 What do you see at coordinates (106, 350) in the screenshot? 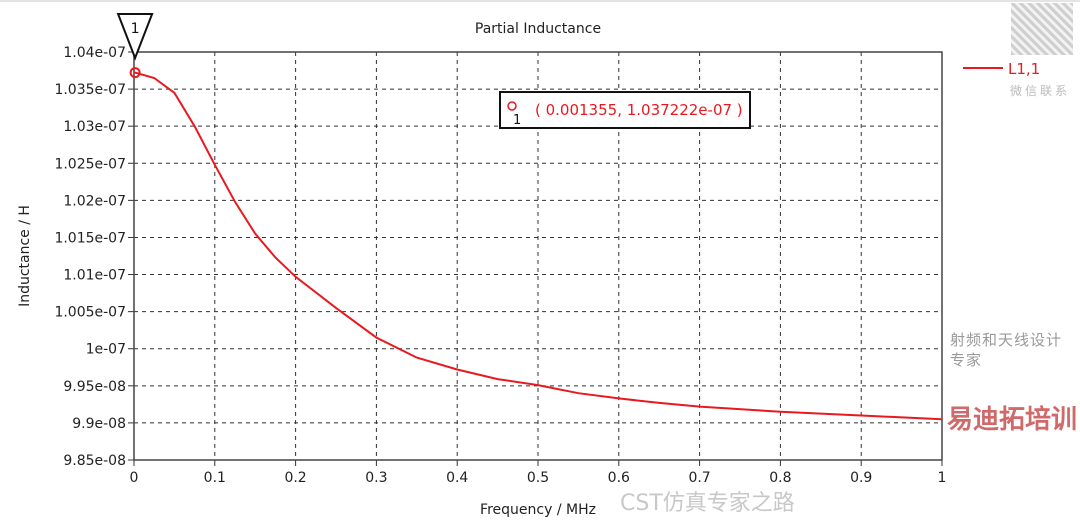
I see `y-tick-label: 1e-07` at bounding box center [106, 350].